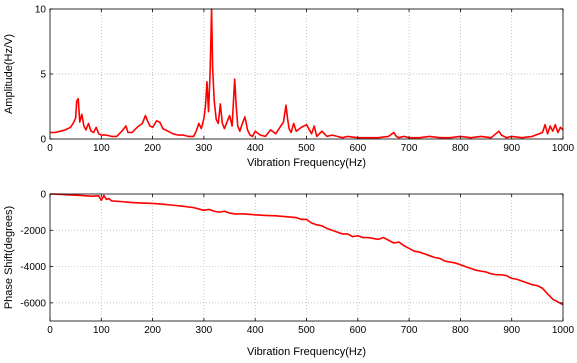  I want to click on phase-xtick-label: 400, so click(255, 330).